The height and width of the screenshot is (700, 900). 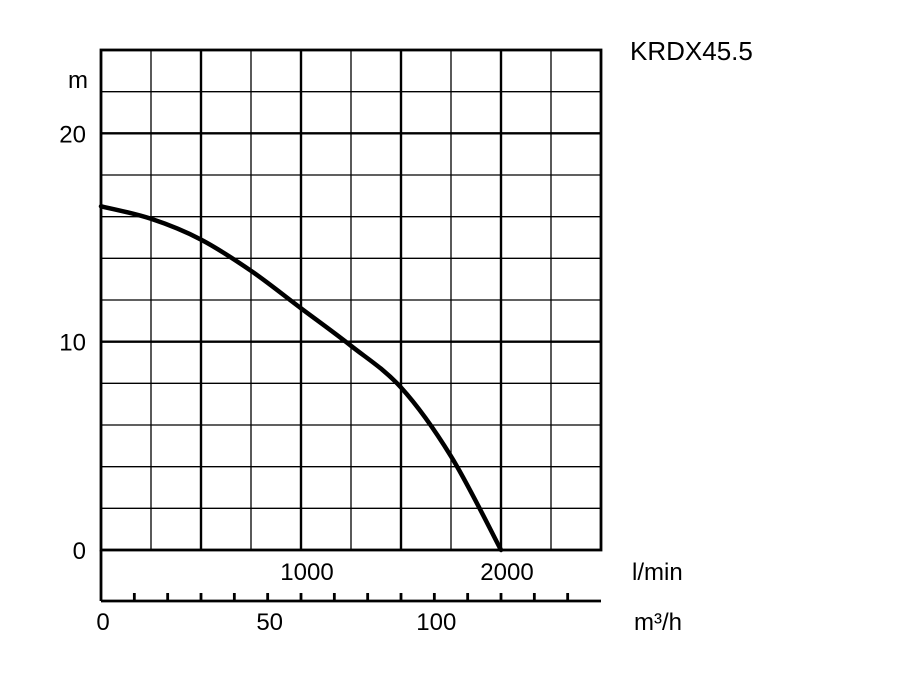 What do you see at coordinates (72, 134) in the screenshot?
I see `y-tick-label: 20` at bounding box center [72, 134].